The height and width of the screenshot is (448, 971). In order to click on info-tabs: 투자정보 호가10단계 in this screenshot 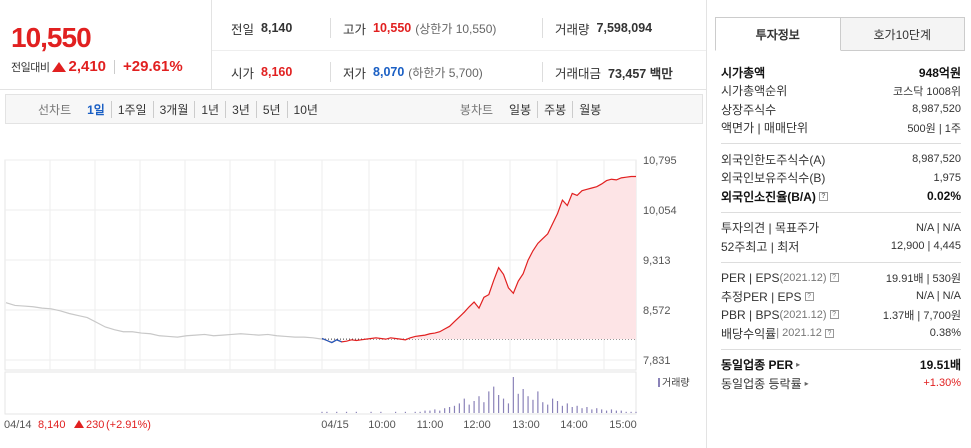, I will do `click(840, 34)`.